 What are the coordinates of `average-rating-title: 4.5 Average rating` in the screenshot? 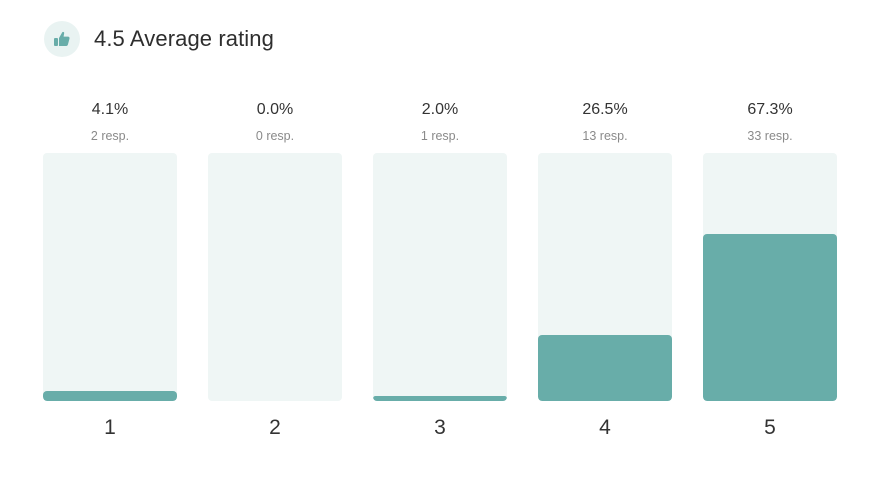 It's located at (184, 38).